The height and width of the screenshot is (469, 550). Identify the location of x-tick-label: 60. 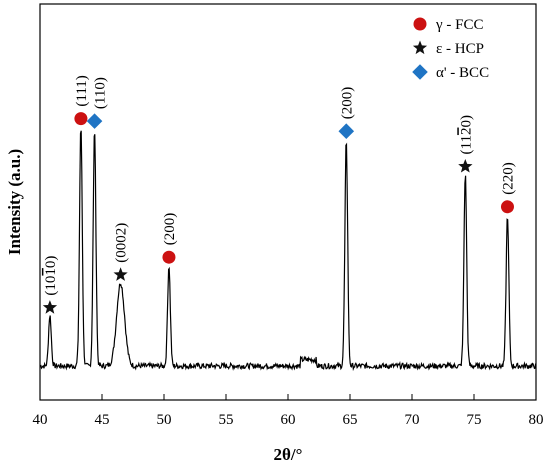
(288, 420).